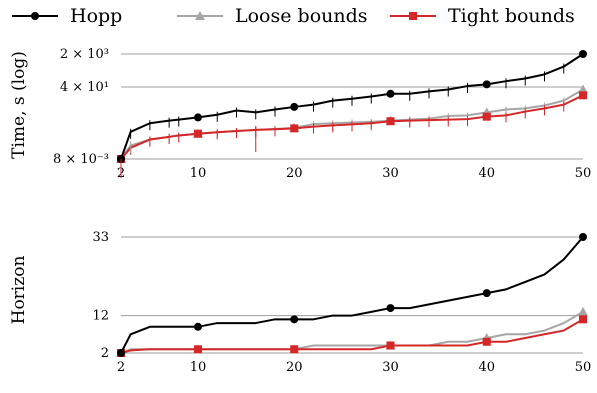  I want to click on legend: Hopp Loose bounds Tight bounds, so click(293, 16).